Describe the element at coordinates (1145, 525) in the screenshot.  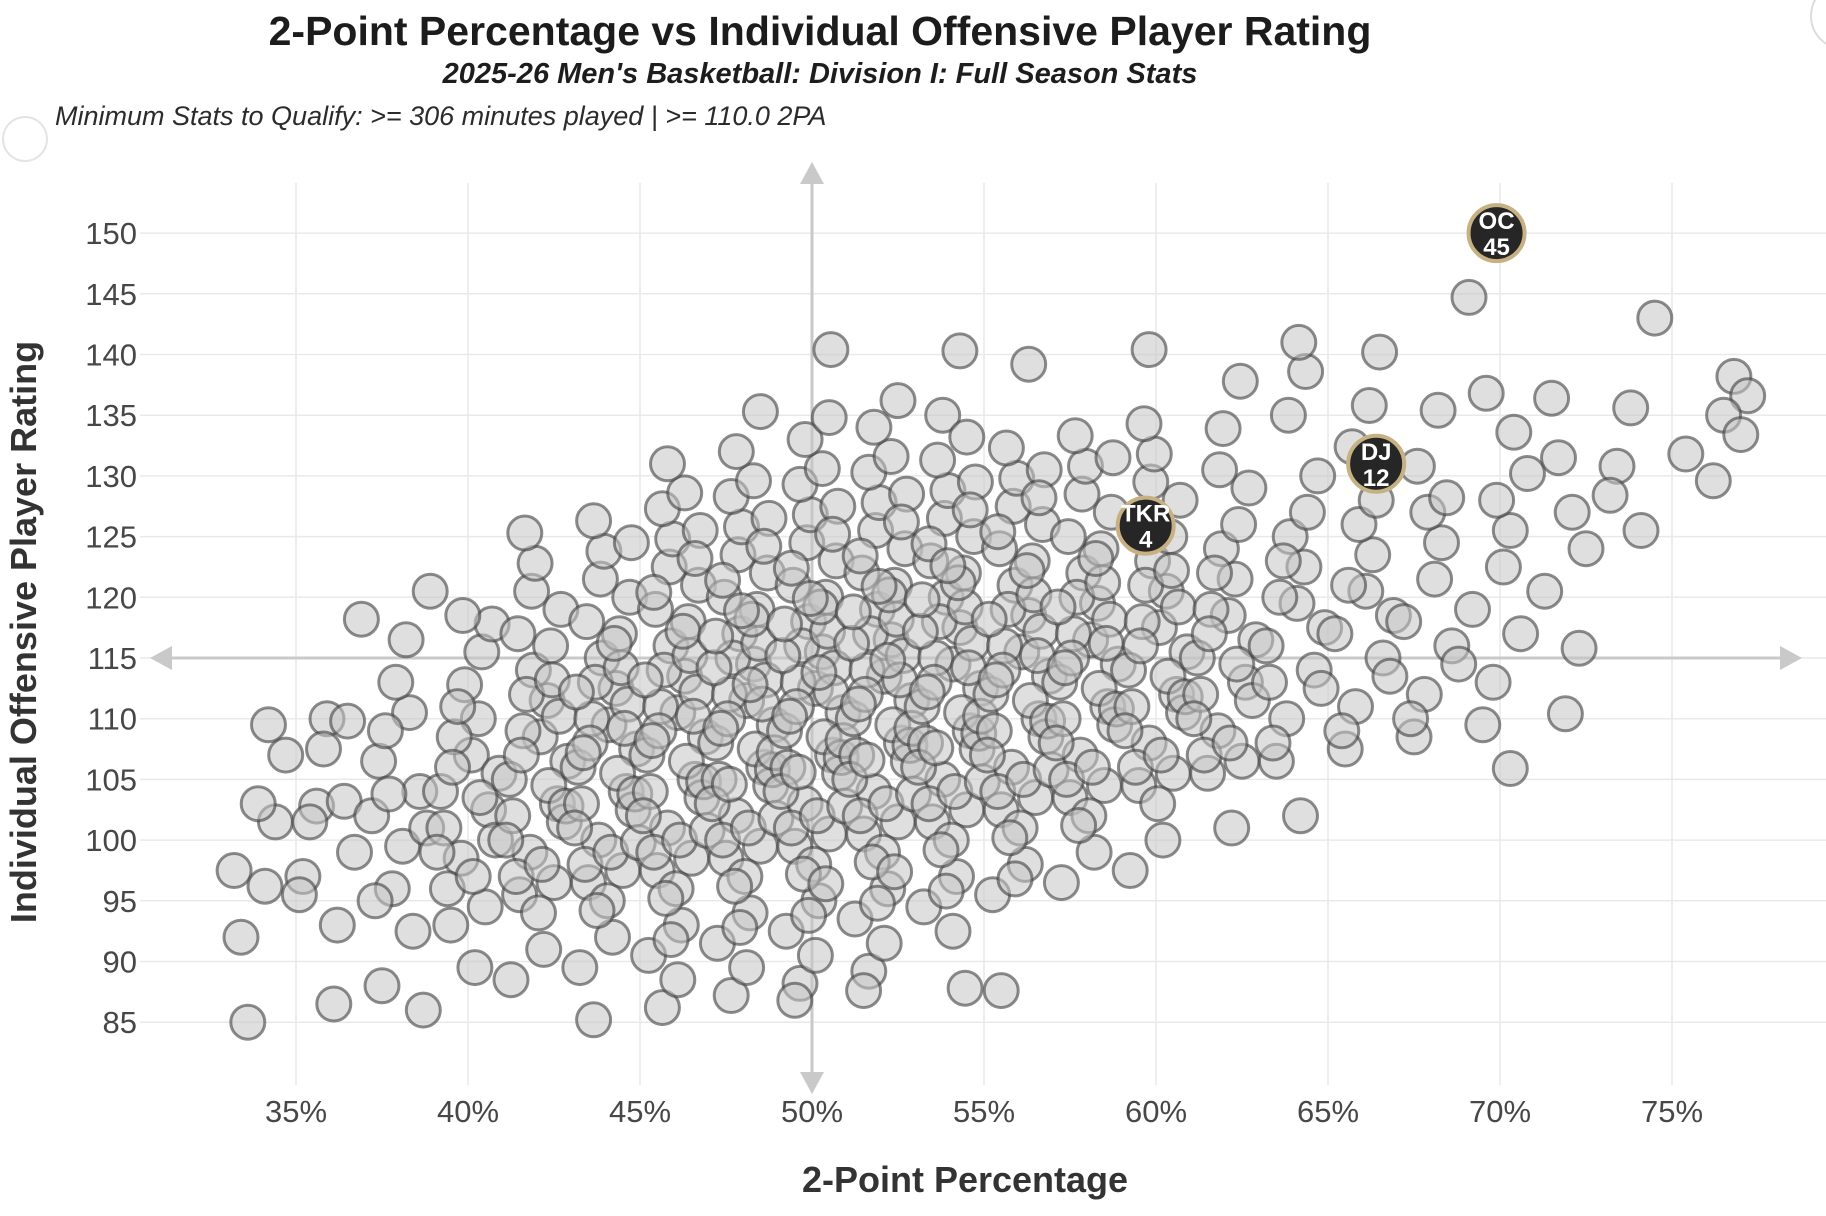
I see `highlighted-point` at that location.